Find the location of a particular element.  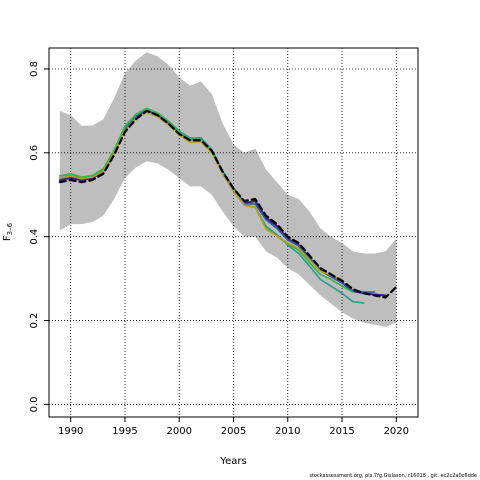

y-tick-label: 0.8 is located at coordinates (34, 69).